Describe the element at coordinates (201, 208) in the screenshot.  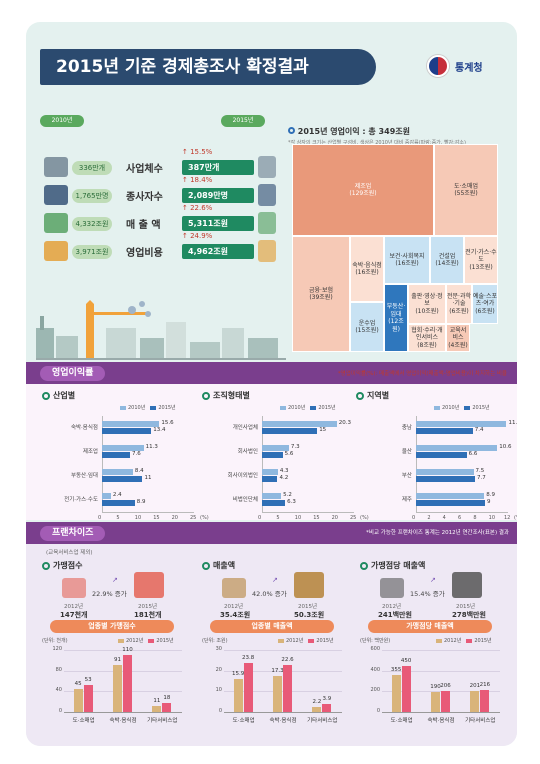
I see `stat-growth-value: 22.6%` at that location.